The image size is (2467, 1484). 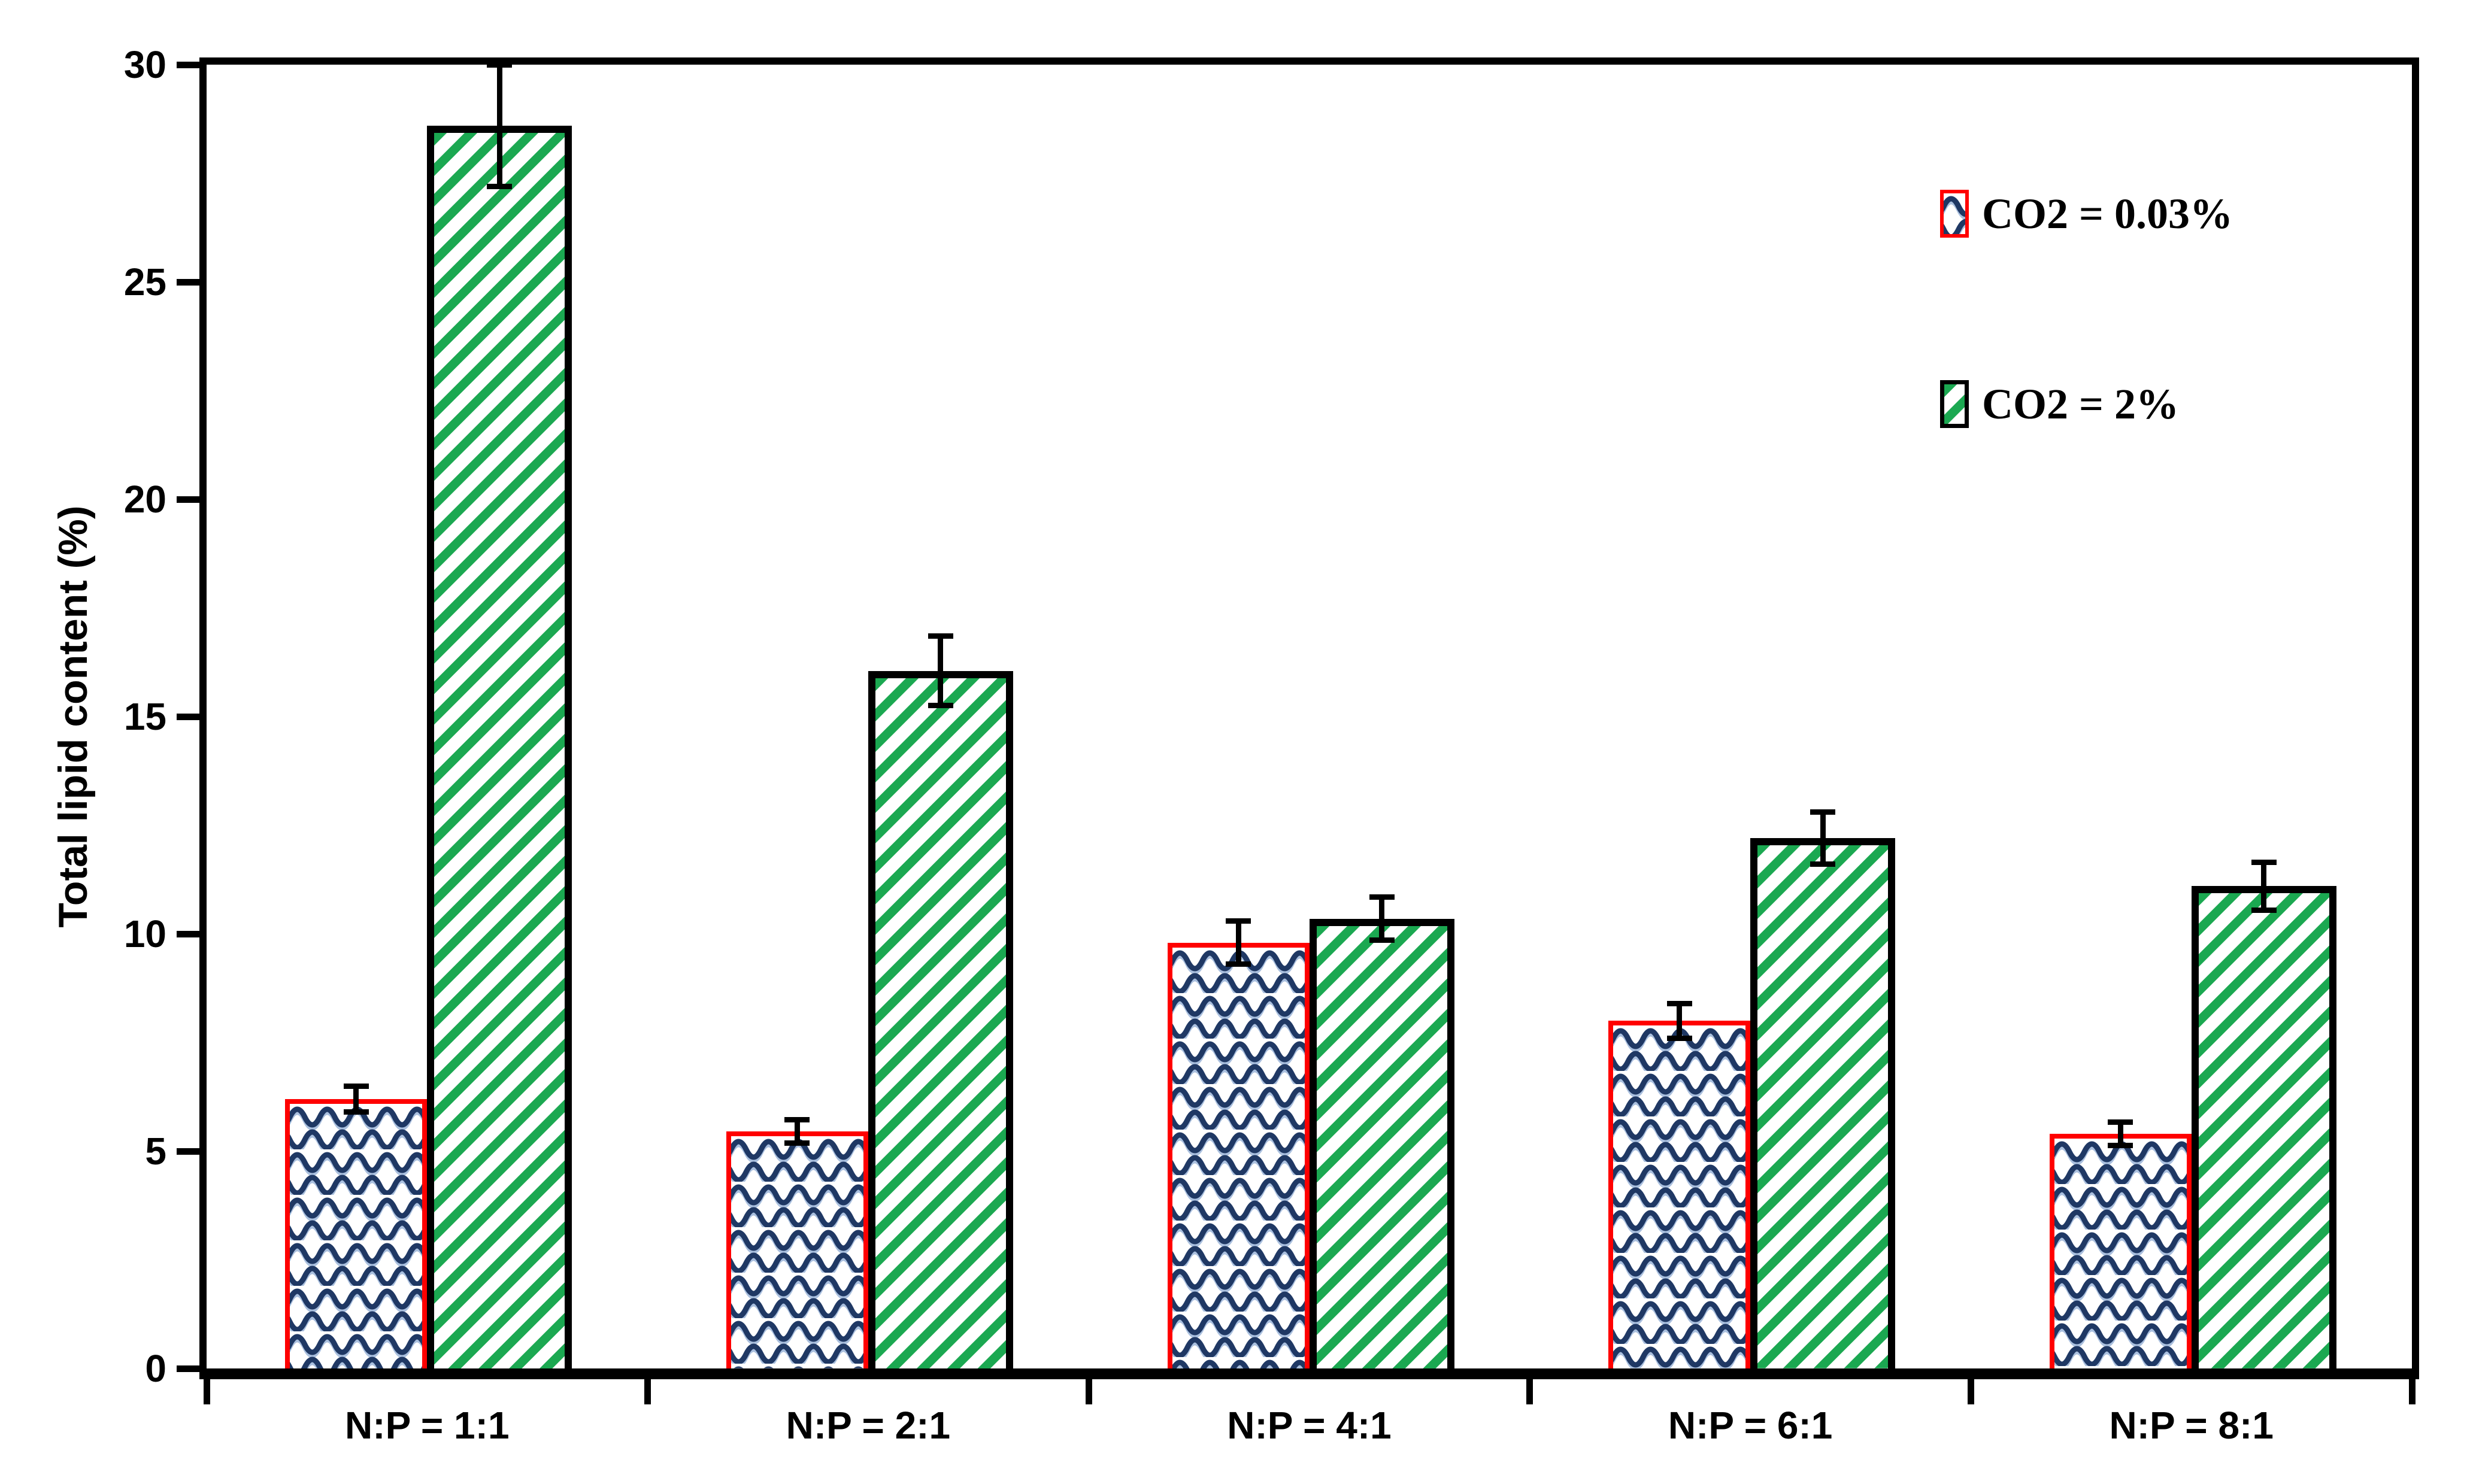 What do you see at coordinates (2191, 1425) in the screenshot?
I see `x-tick-label: N:P = 8:1` at bounding box center [2191, 1425].